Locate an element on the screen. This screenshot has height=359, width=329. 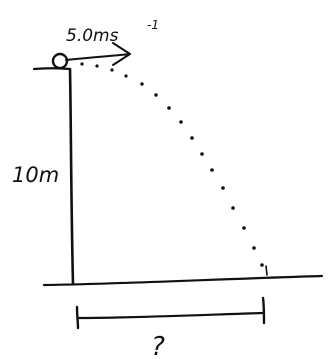
ground-line is located at coordinates (183, 280).